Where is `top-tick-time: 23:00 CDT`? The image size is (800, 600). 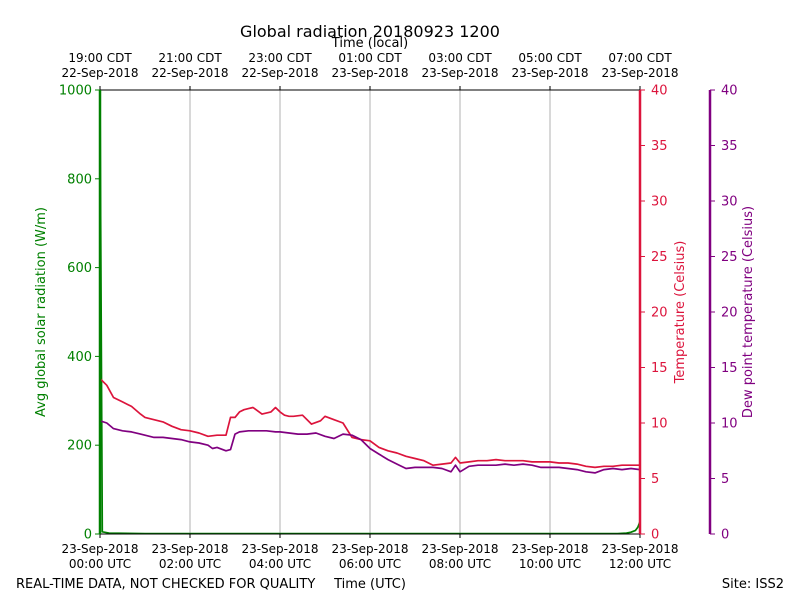
top-tick-time: 23:00 CDT is located at coordinates (280, 58).